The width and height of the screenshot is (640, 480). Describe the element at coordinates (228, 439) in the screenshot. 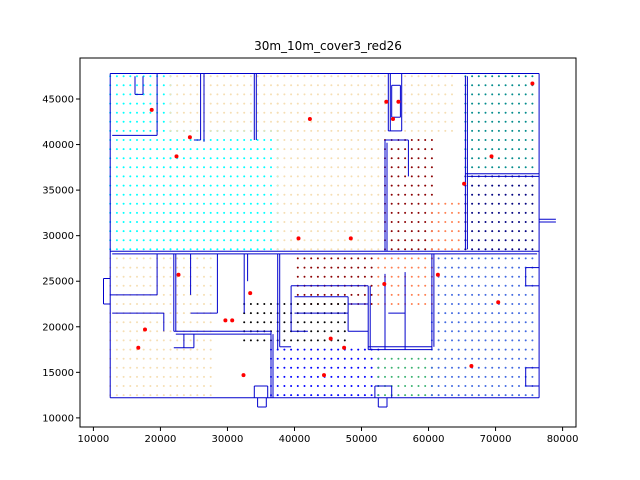

I see `x-tick-label: 30000` at that location.